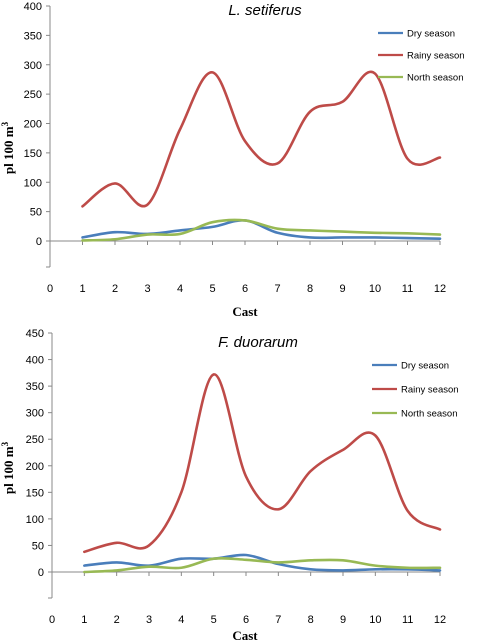  Describe the element at coordinates (265, 10) in the screenshot. I see `chart-title: L. setiferus` at that location.